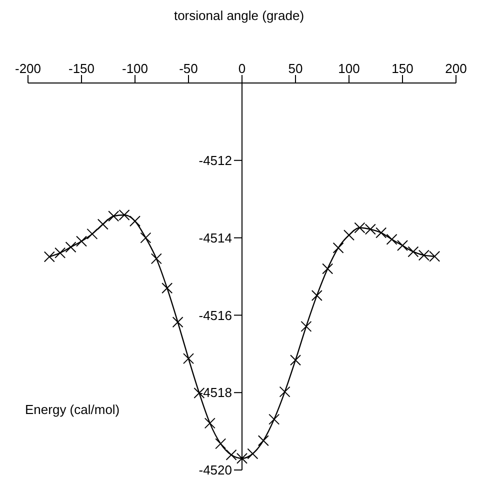  I want to click on x-tick-label: 150, so click(403, 68).